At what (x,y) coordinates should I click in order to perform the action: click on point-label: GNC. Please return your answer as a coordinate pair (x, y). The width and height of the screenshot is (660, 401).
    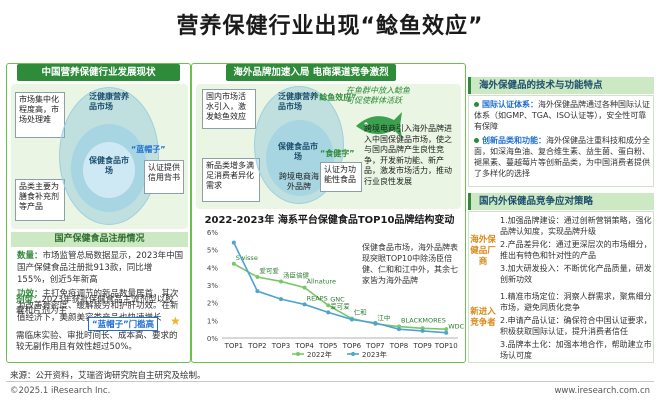
    Looking at the image, I should click on (337, 299).